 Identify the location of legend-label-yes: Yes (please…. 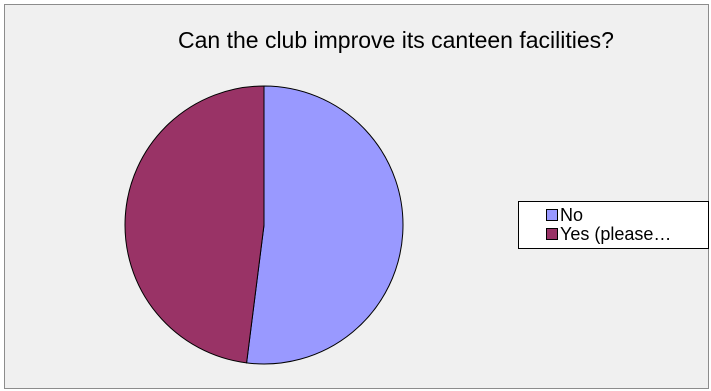
(616, 234).